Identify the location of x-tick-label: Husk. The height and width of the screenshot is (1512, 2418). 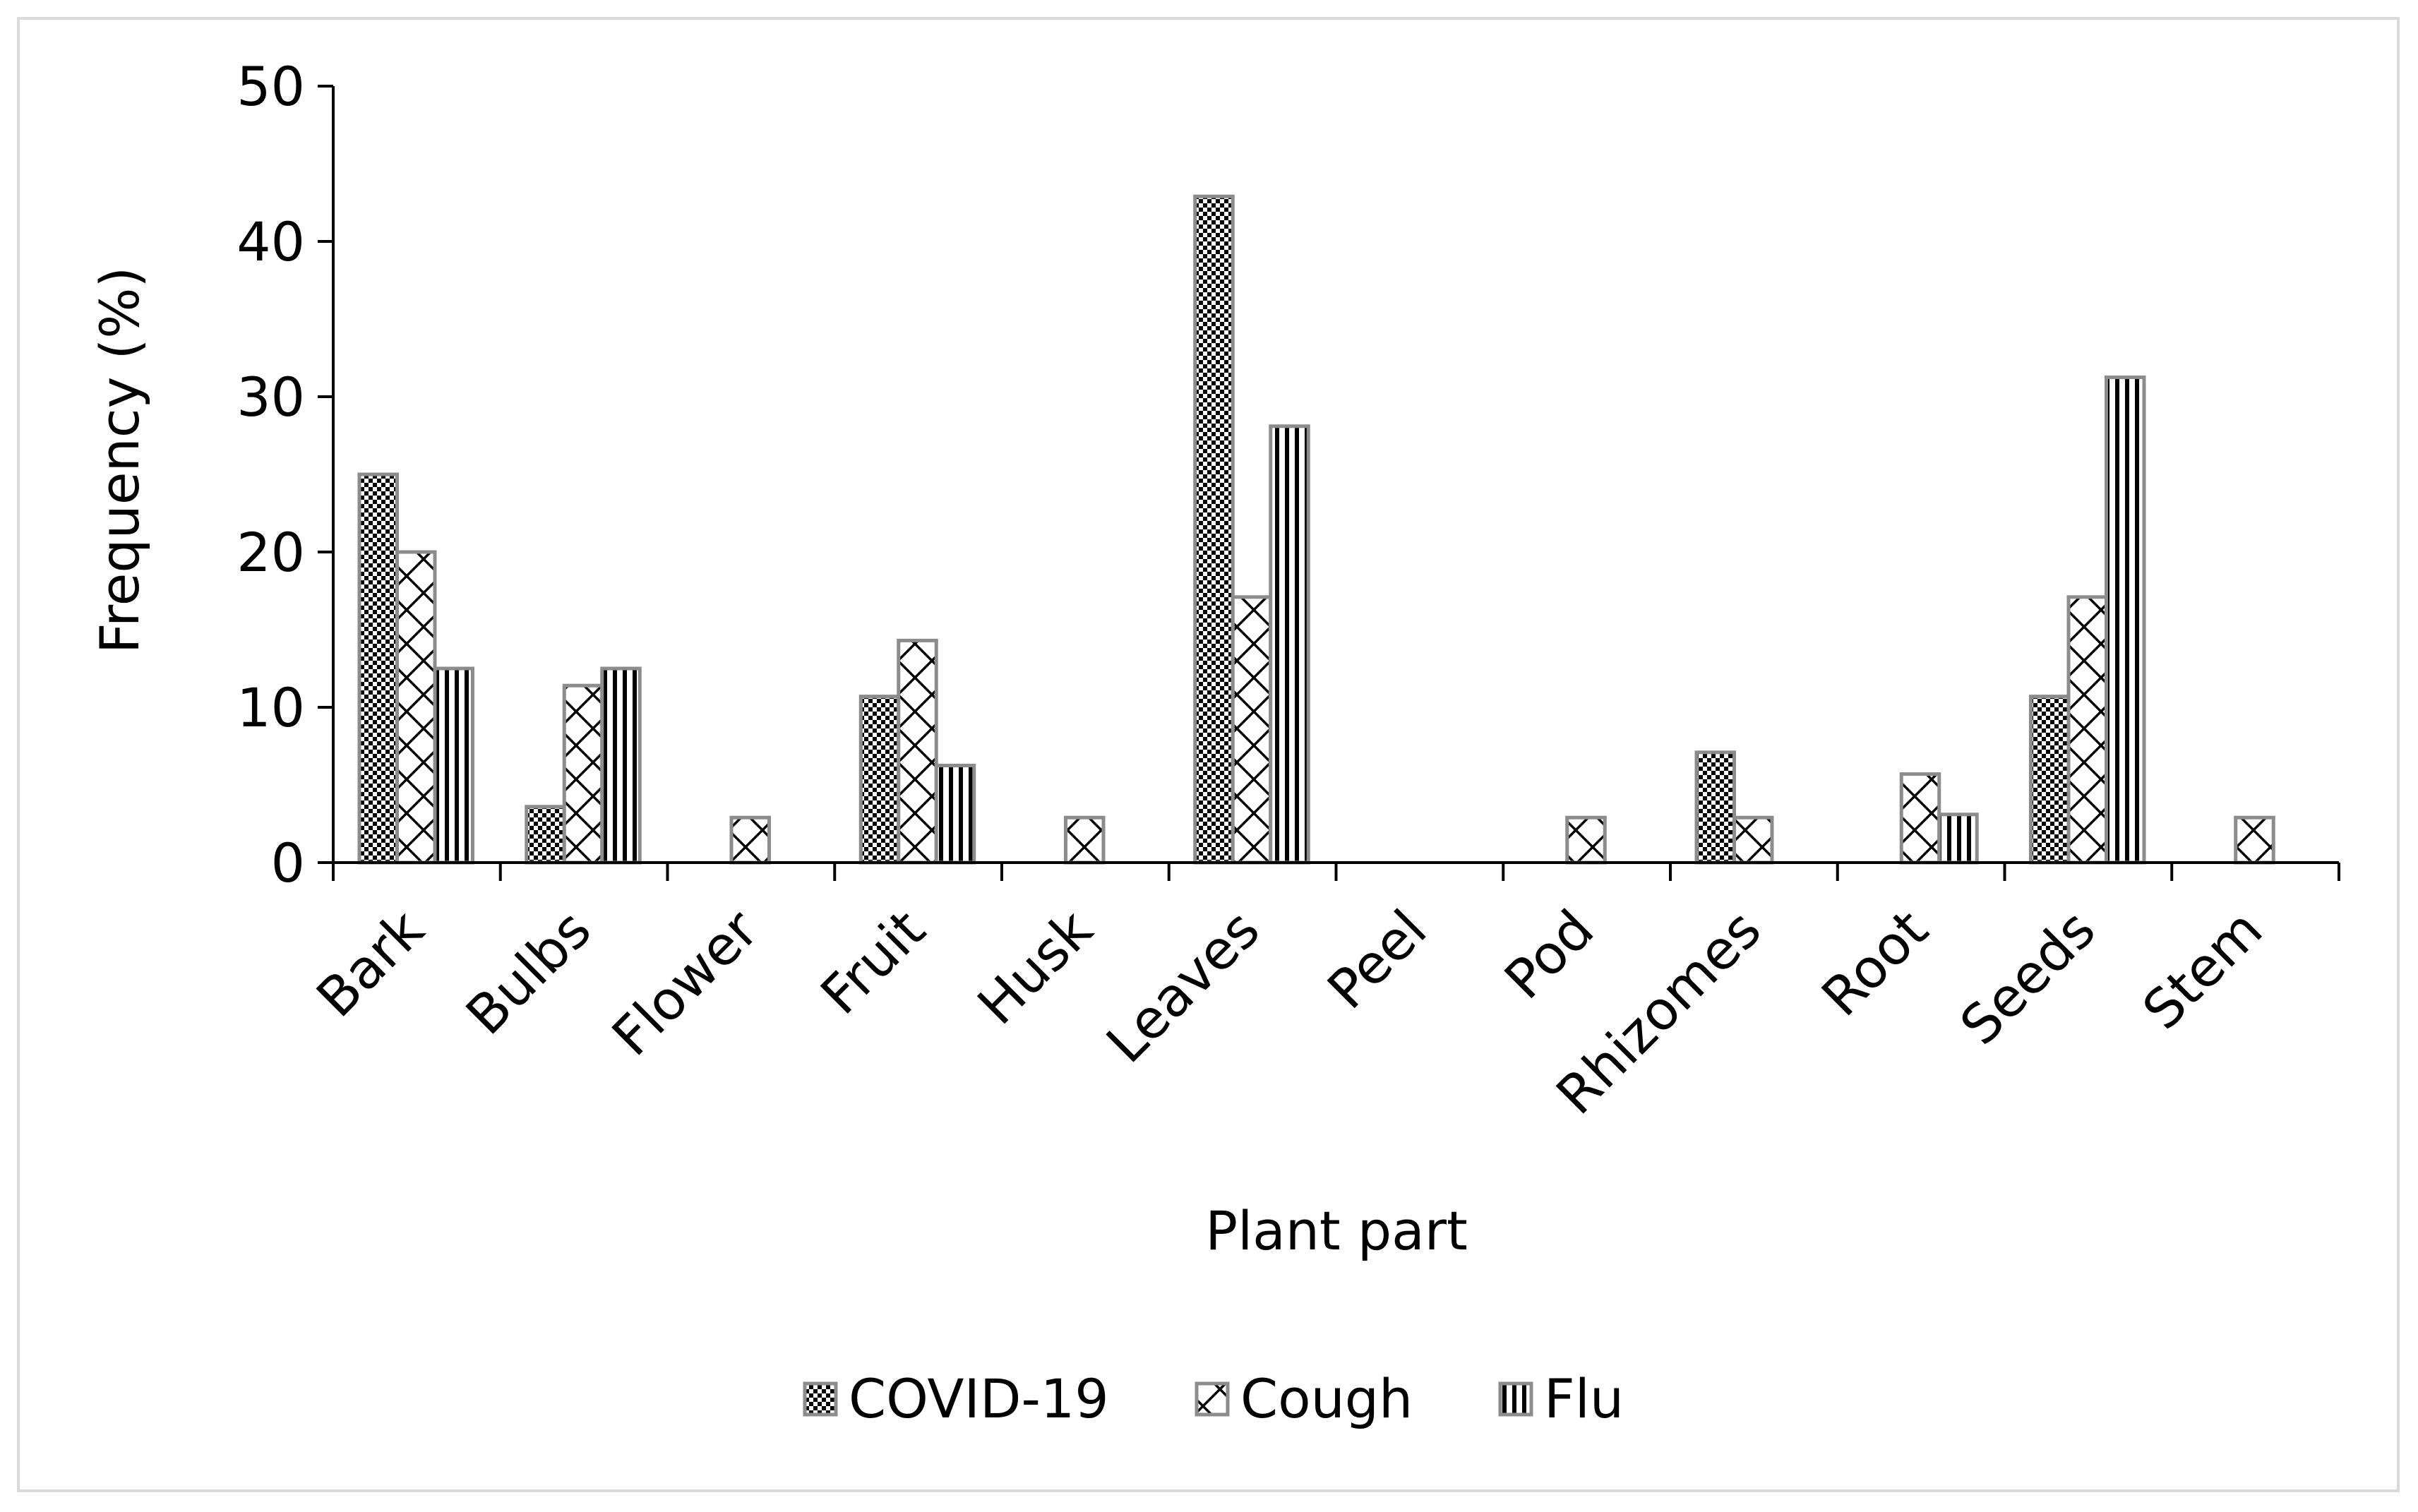
(1035, 968).